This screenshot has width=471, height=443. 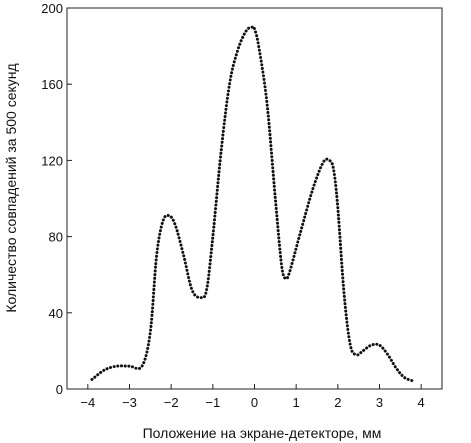 I want to click on y-tick-label: 80, so click(x=56, y=237).